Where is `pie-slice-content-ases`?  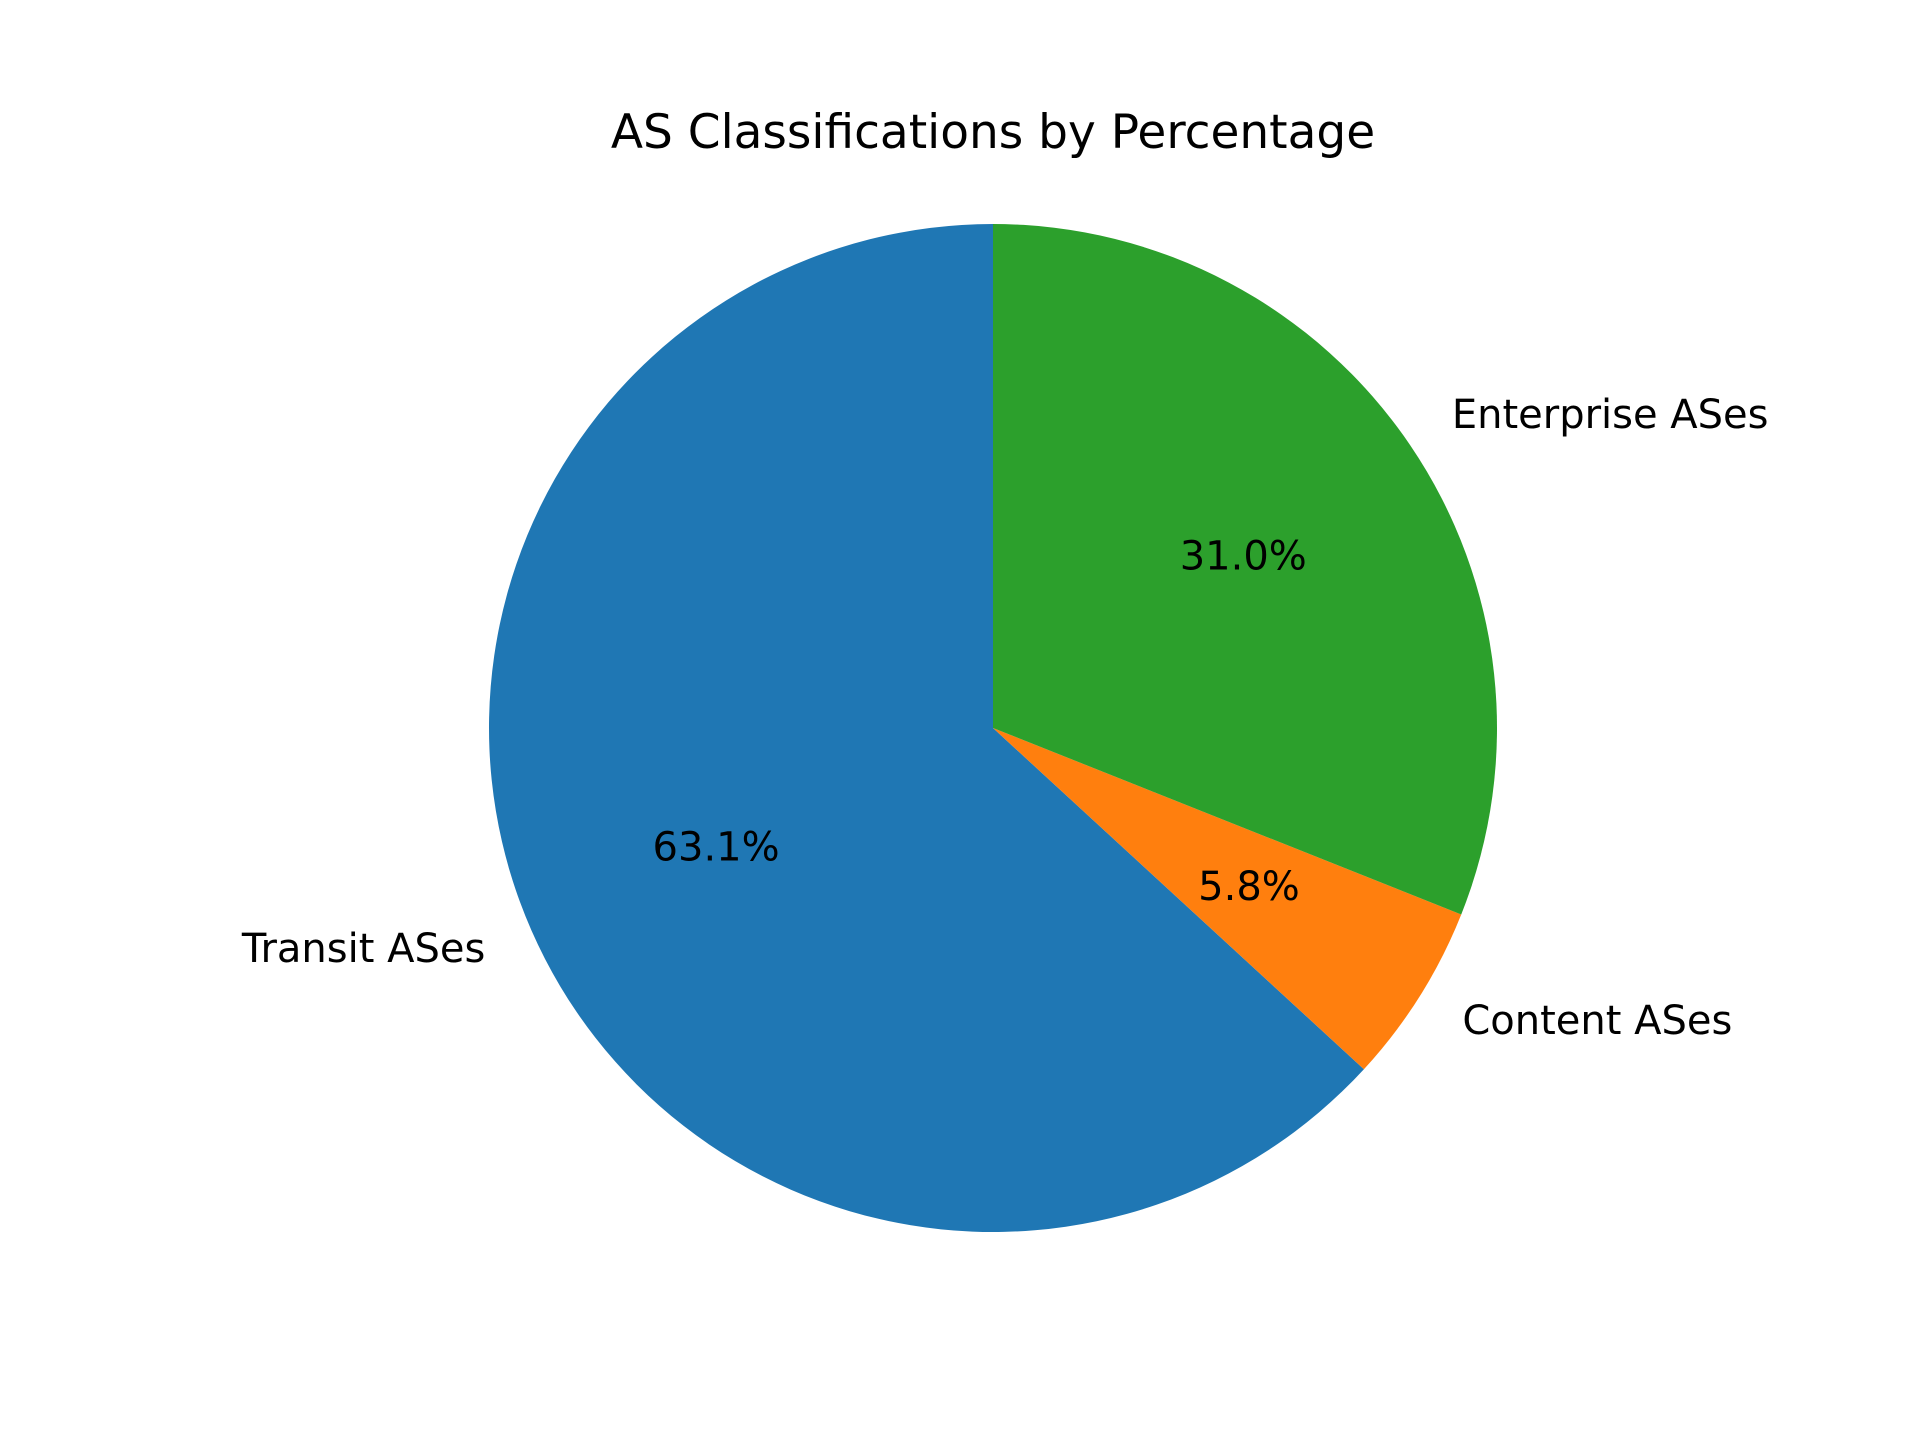
pie-slice-content-ases is located at coordinates (1227, 899).